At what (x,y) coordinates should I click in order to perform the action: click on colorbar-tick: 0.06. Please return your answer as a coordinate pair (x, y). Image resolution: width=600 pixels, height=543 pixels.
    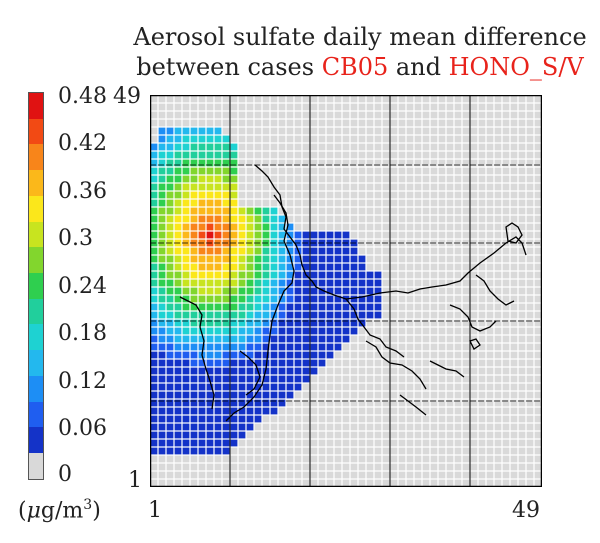
    Looking at the image, I should click on (82, 428).